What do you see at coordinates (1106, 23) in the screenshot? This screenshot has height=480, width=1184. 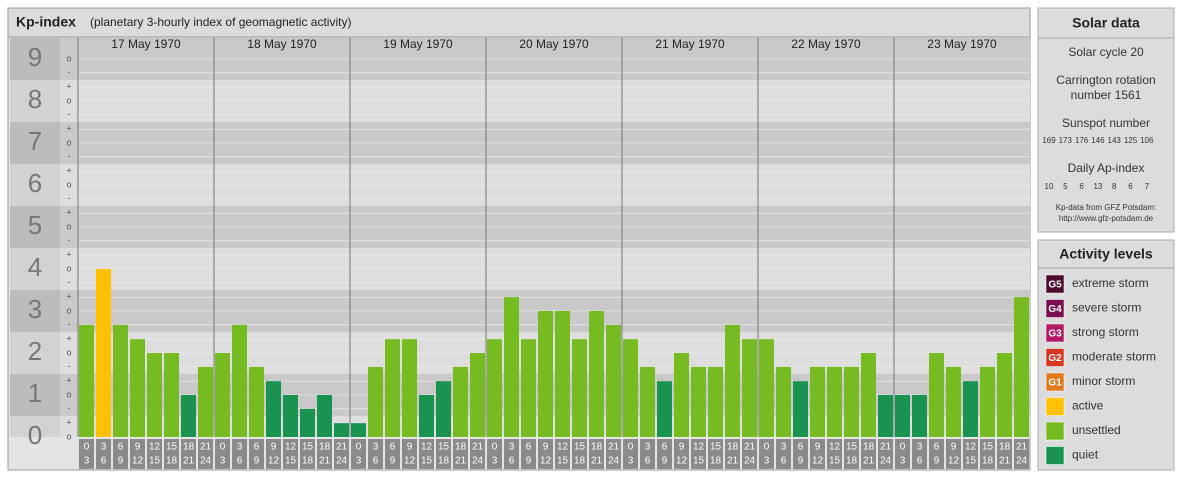 I see `panel-title: Solar data` at bounding box center [1106, 23].